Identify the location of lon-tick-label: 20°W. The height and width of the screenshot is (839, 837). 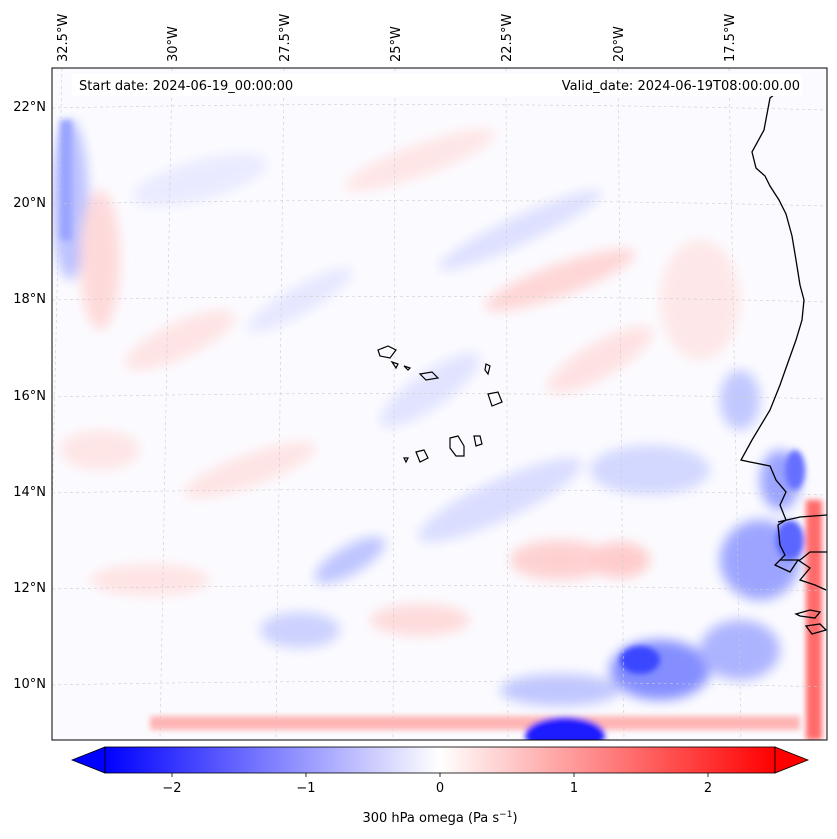
(619, 44).